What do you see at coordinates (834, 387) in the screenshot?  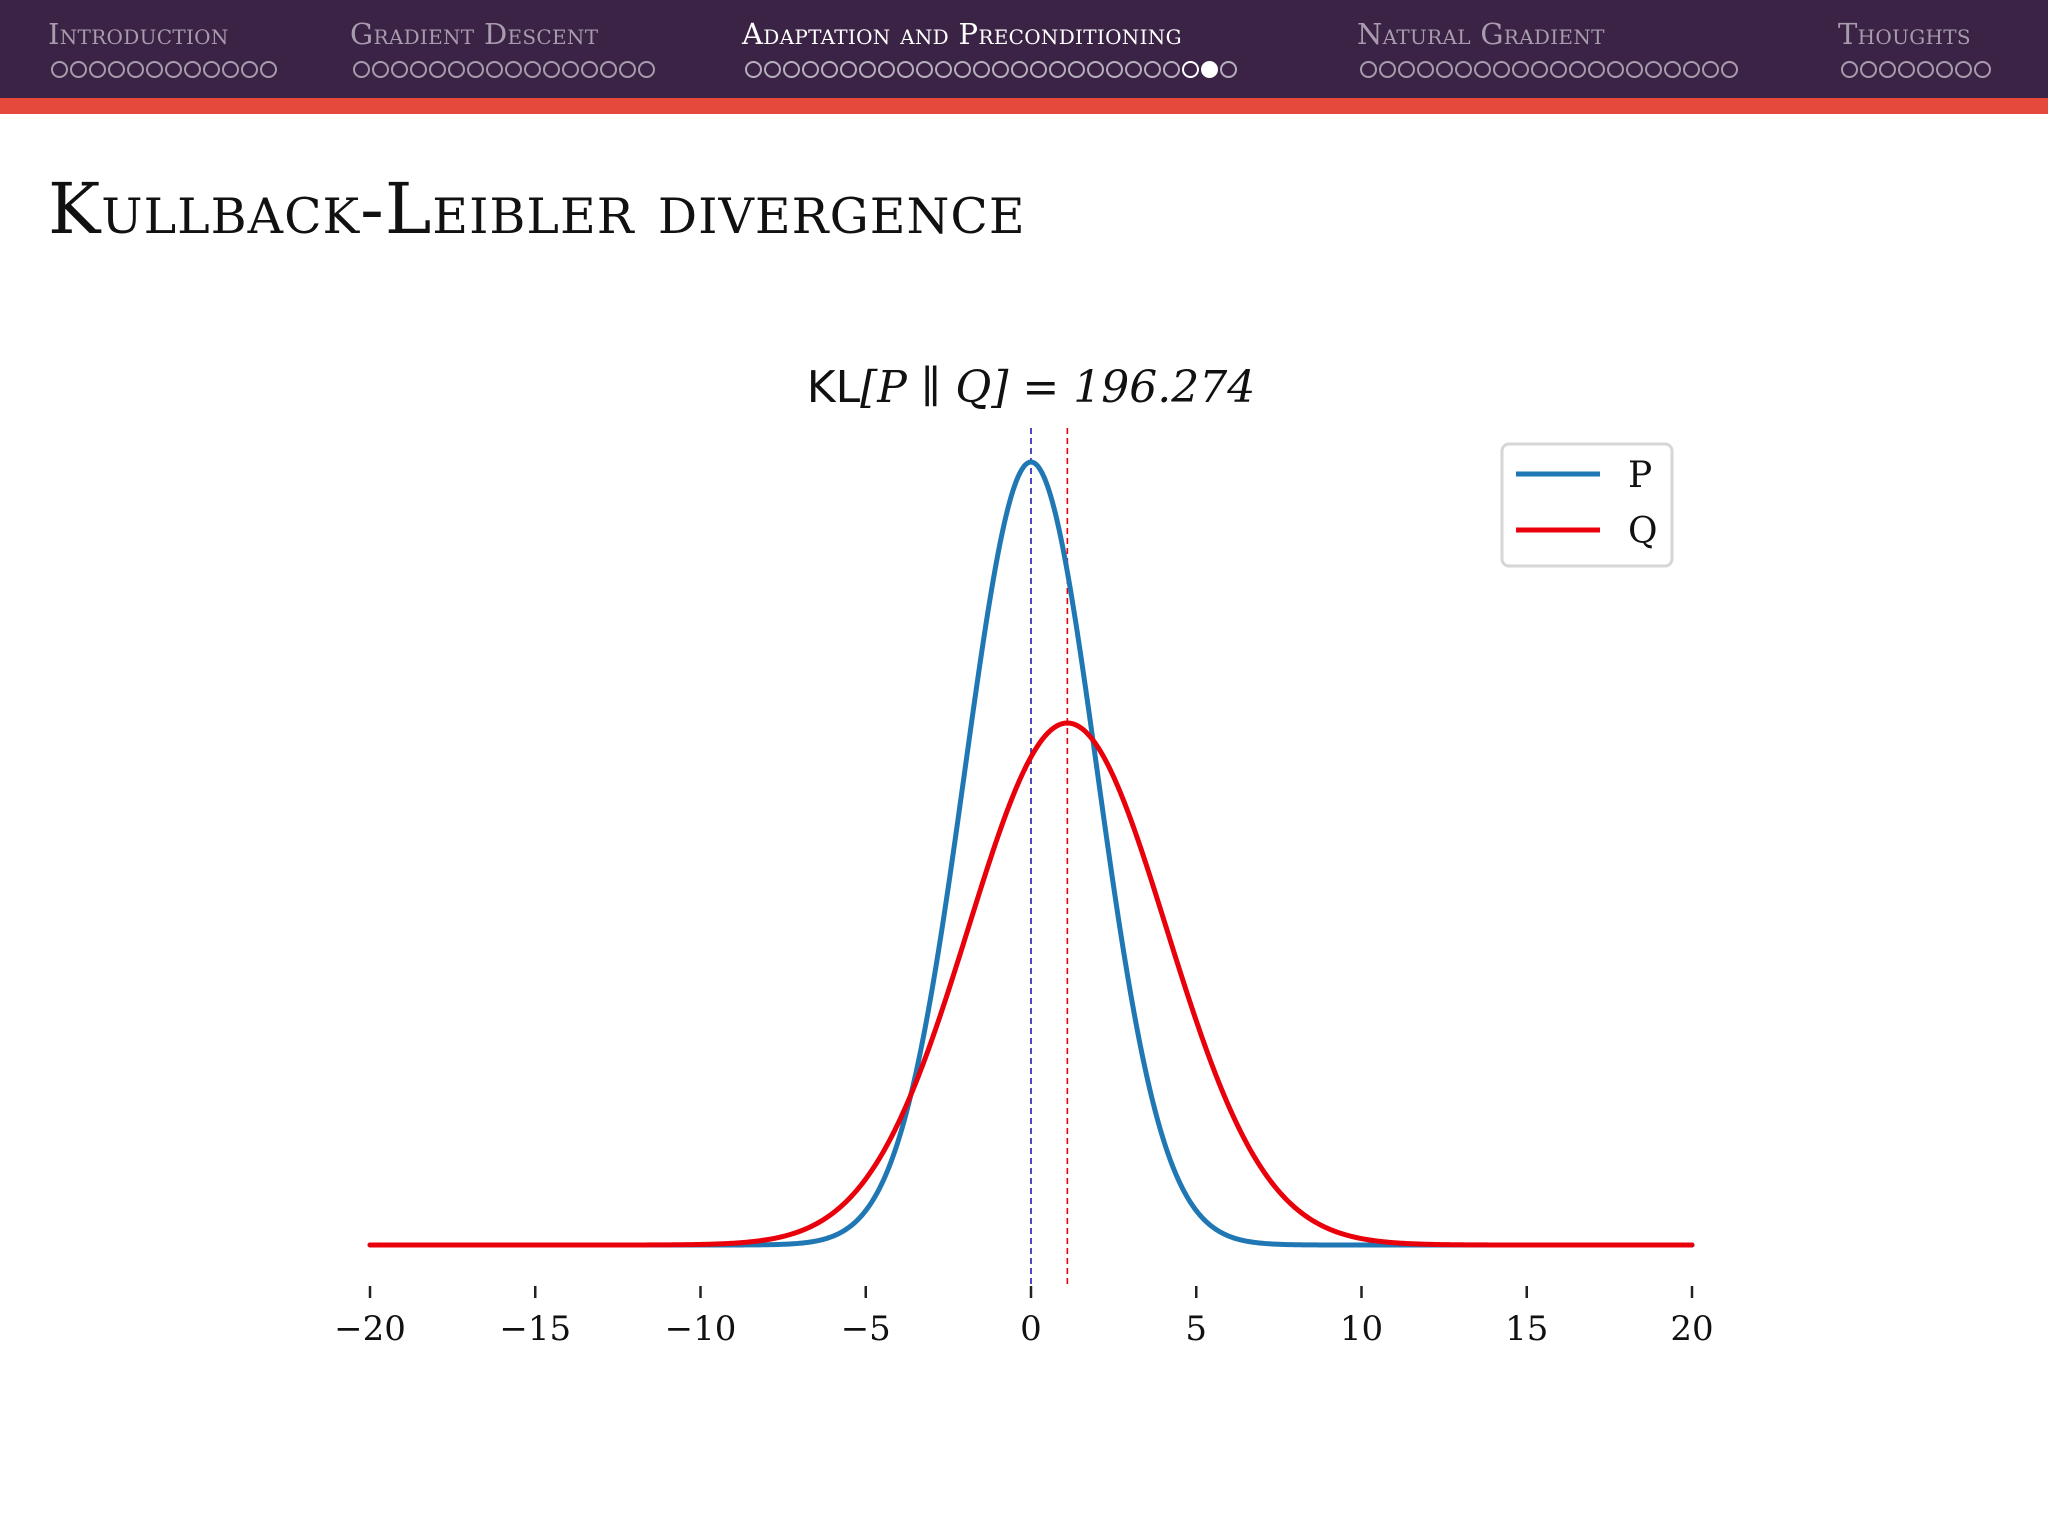 I see `chart-title-prefix: KL` at bounding box center [834, 387].